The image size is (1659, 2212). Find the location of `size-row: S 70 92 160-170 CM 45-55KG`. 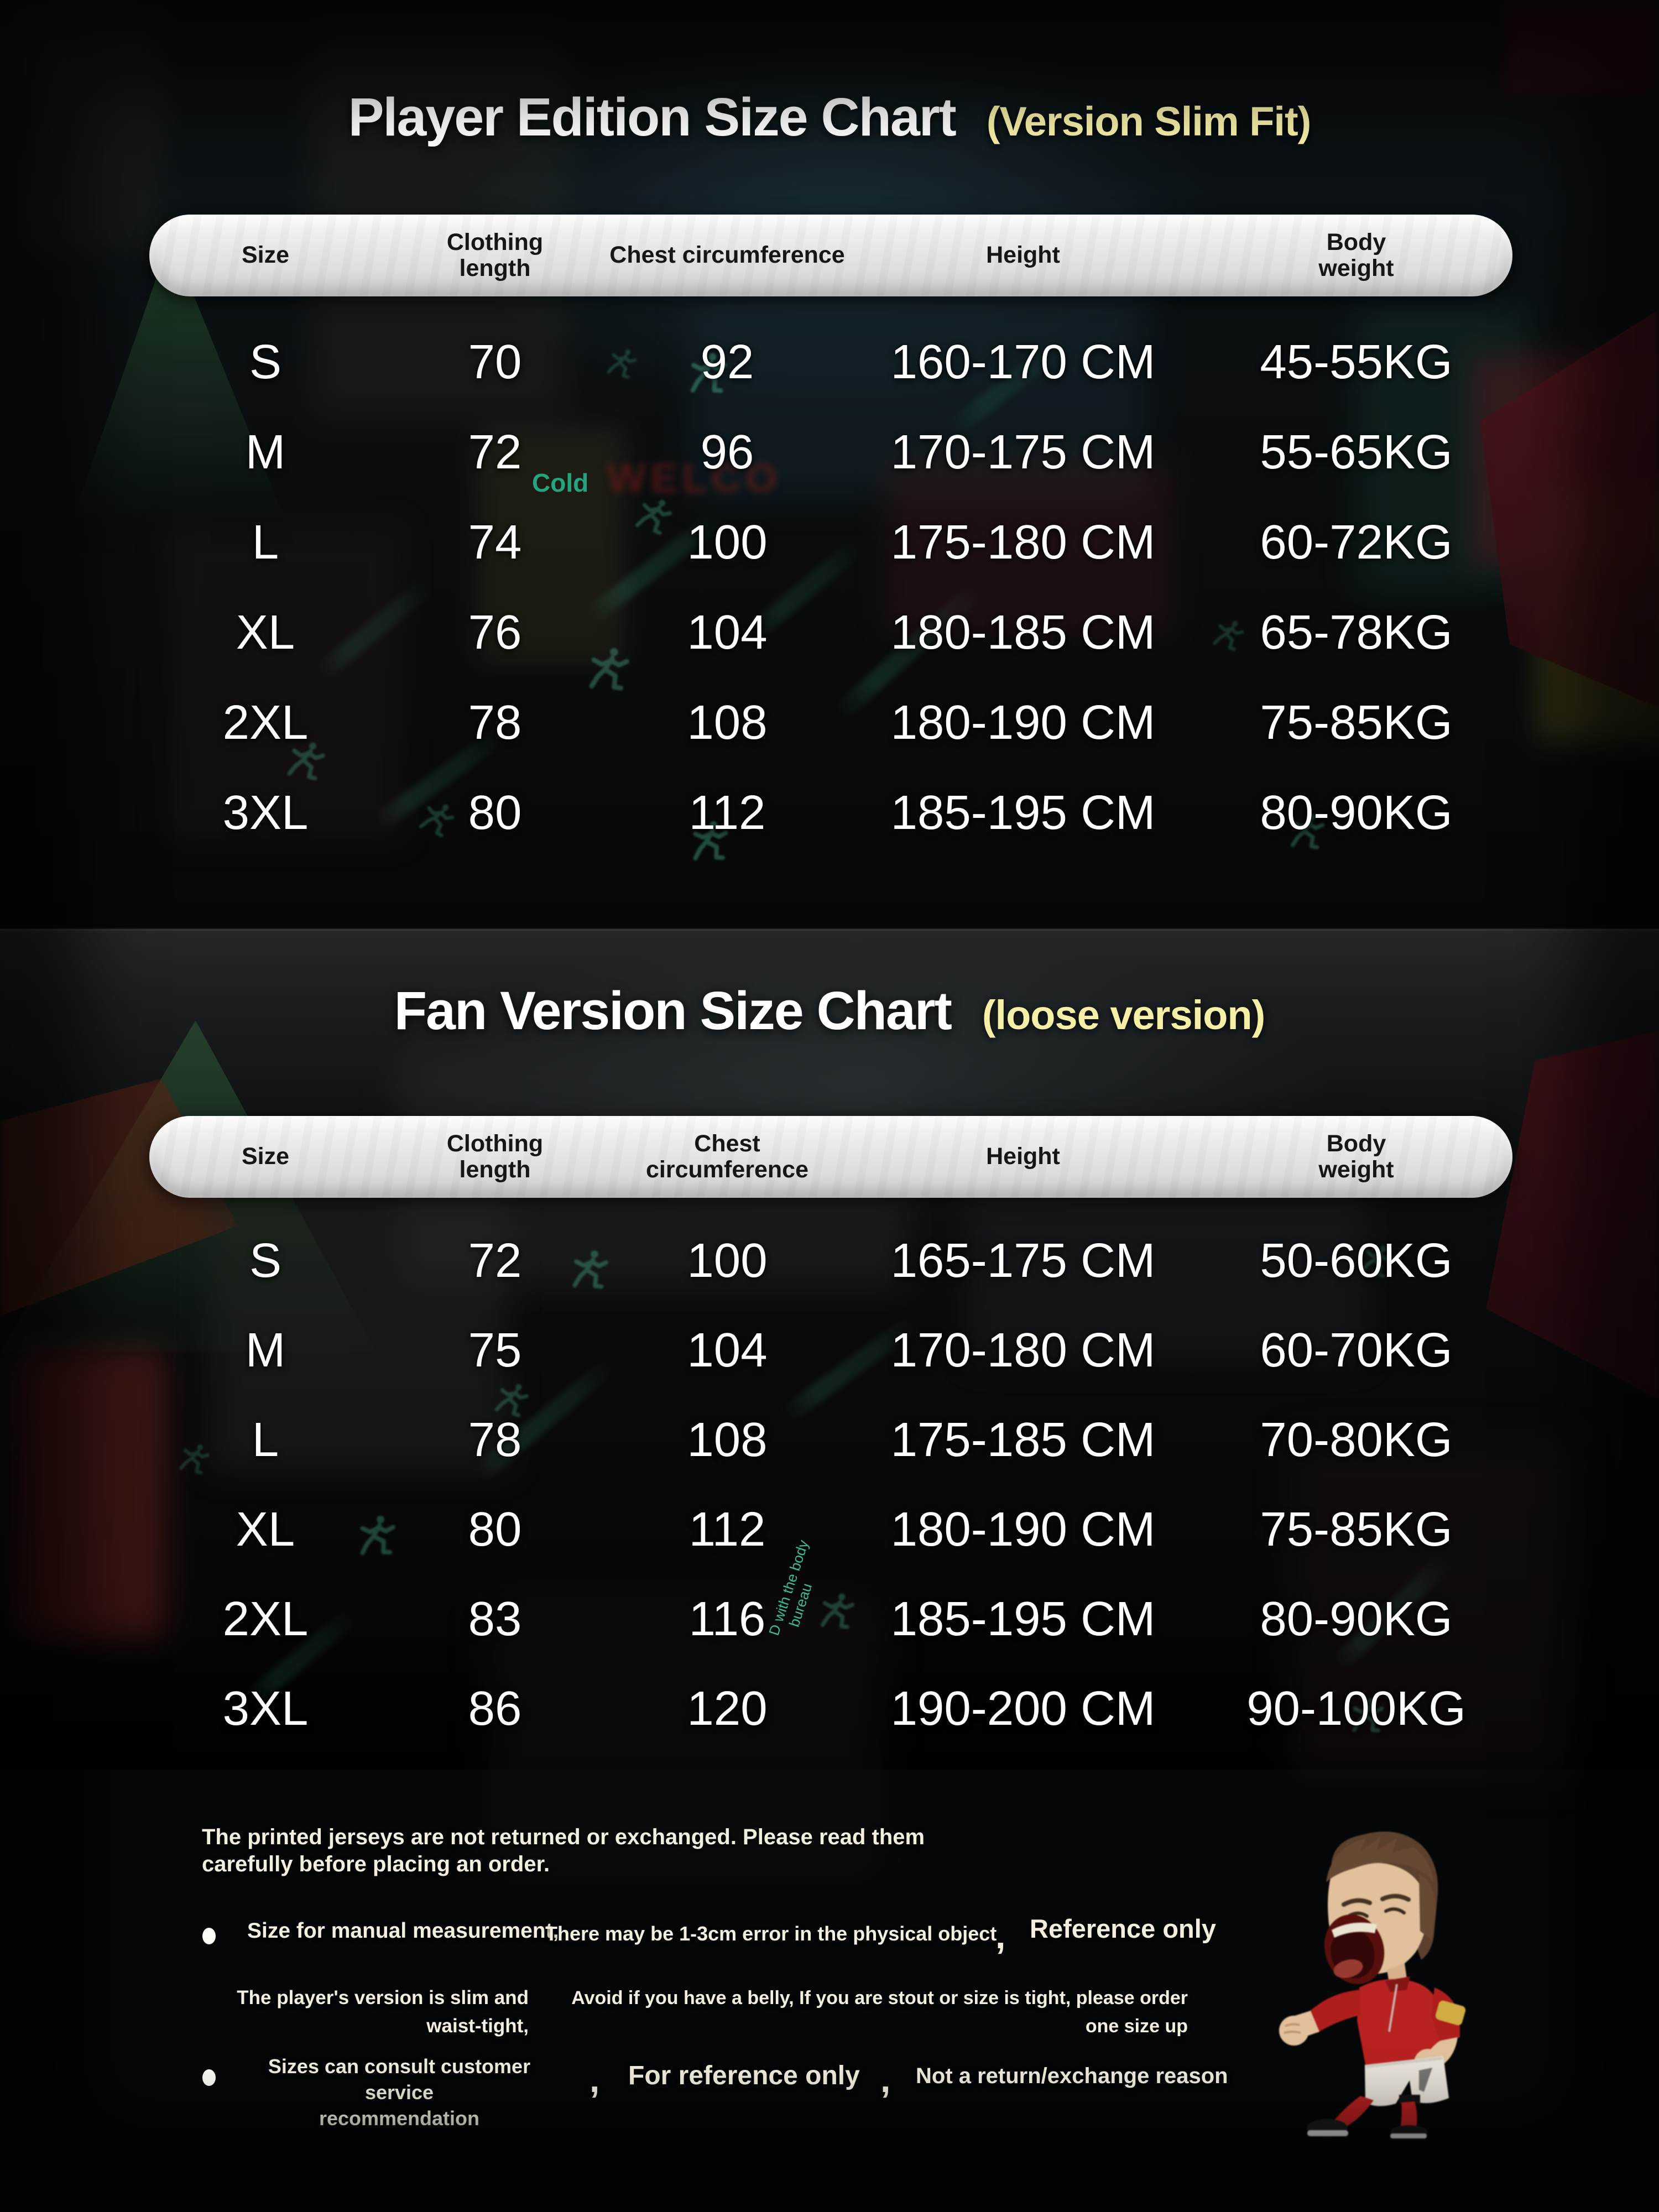

size-row: S 70 92 160-170 CM 45-55KG is located at coordinates (831, 362).